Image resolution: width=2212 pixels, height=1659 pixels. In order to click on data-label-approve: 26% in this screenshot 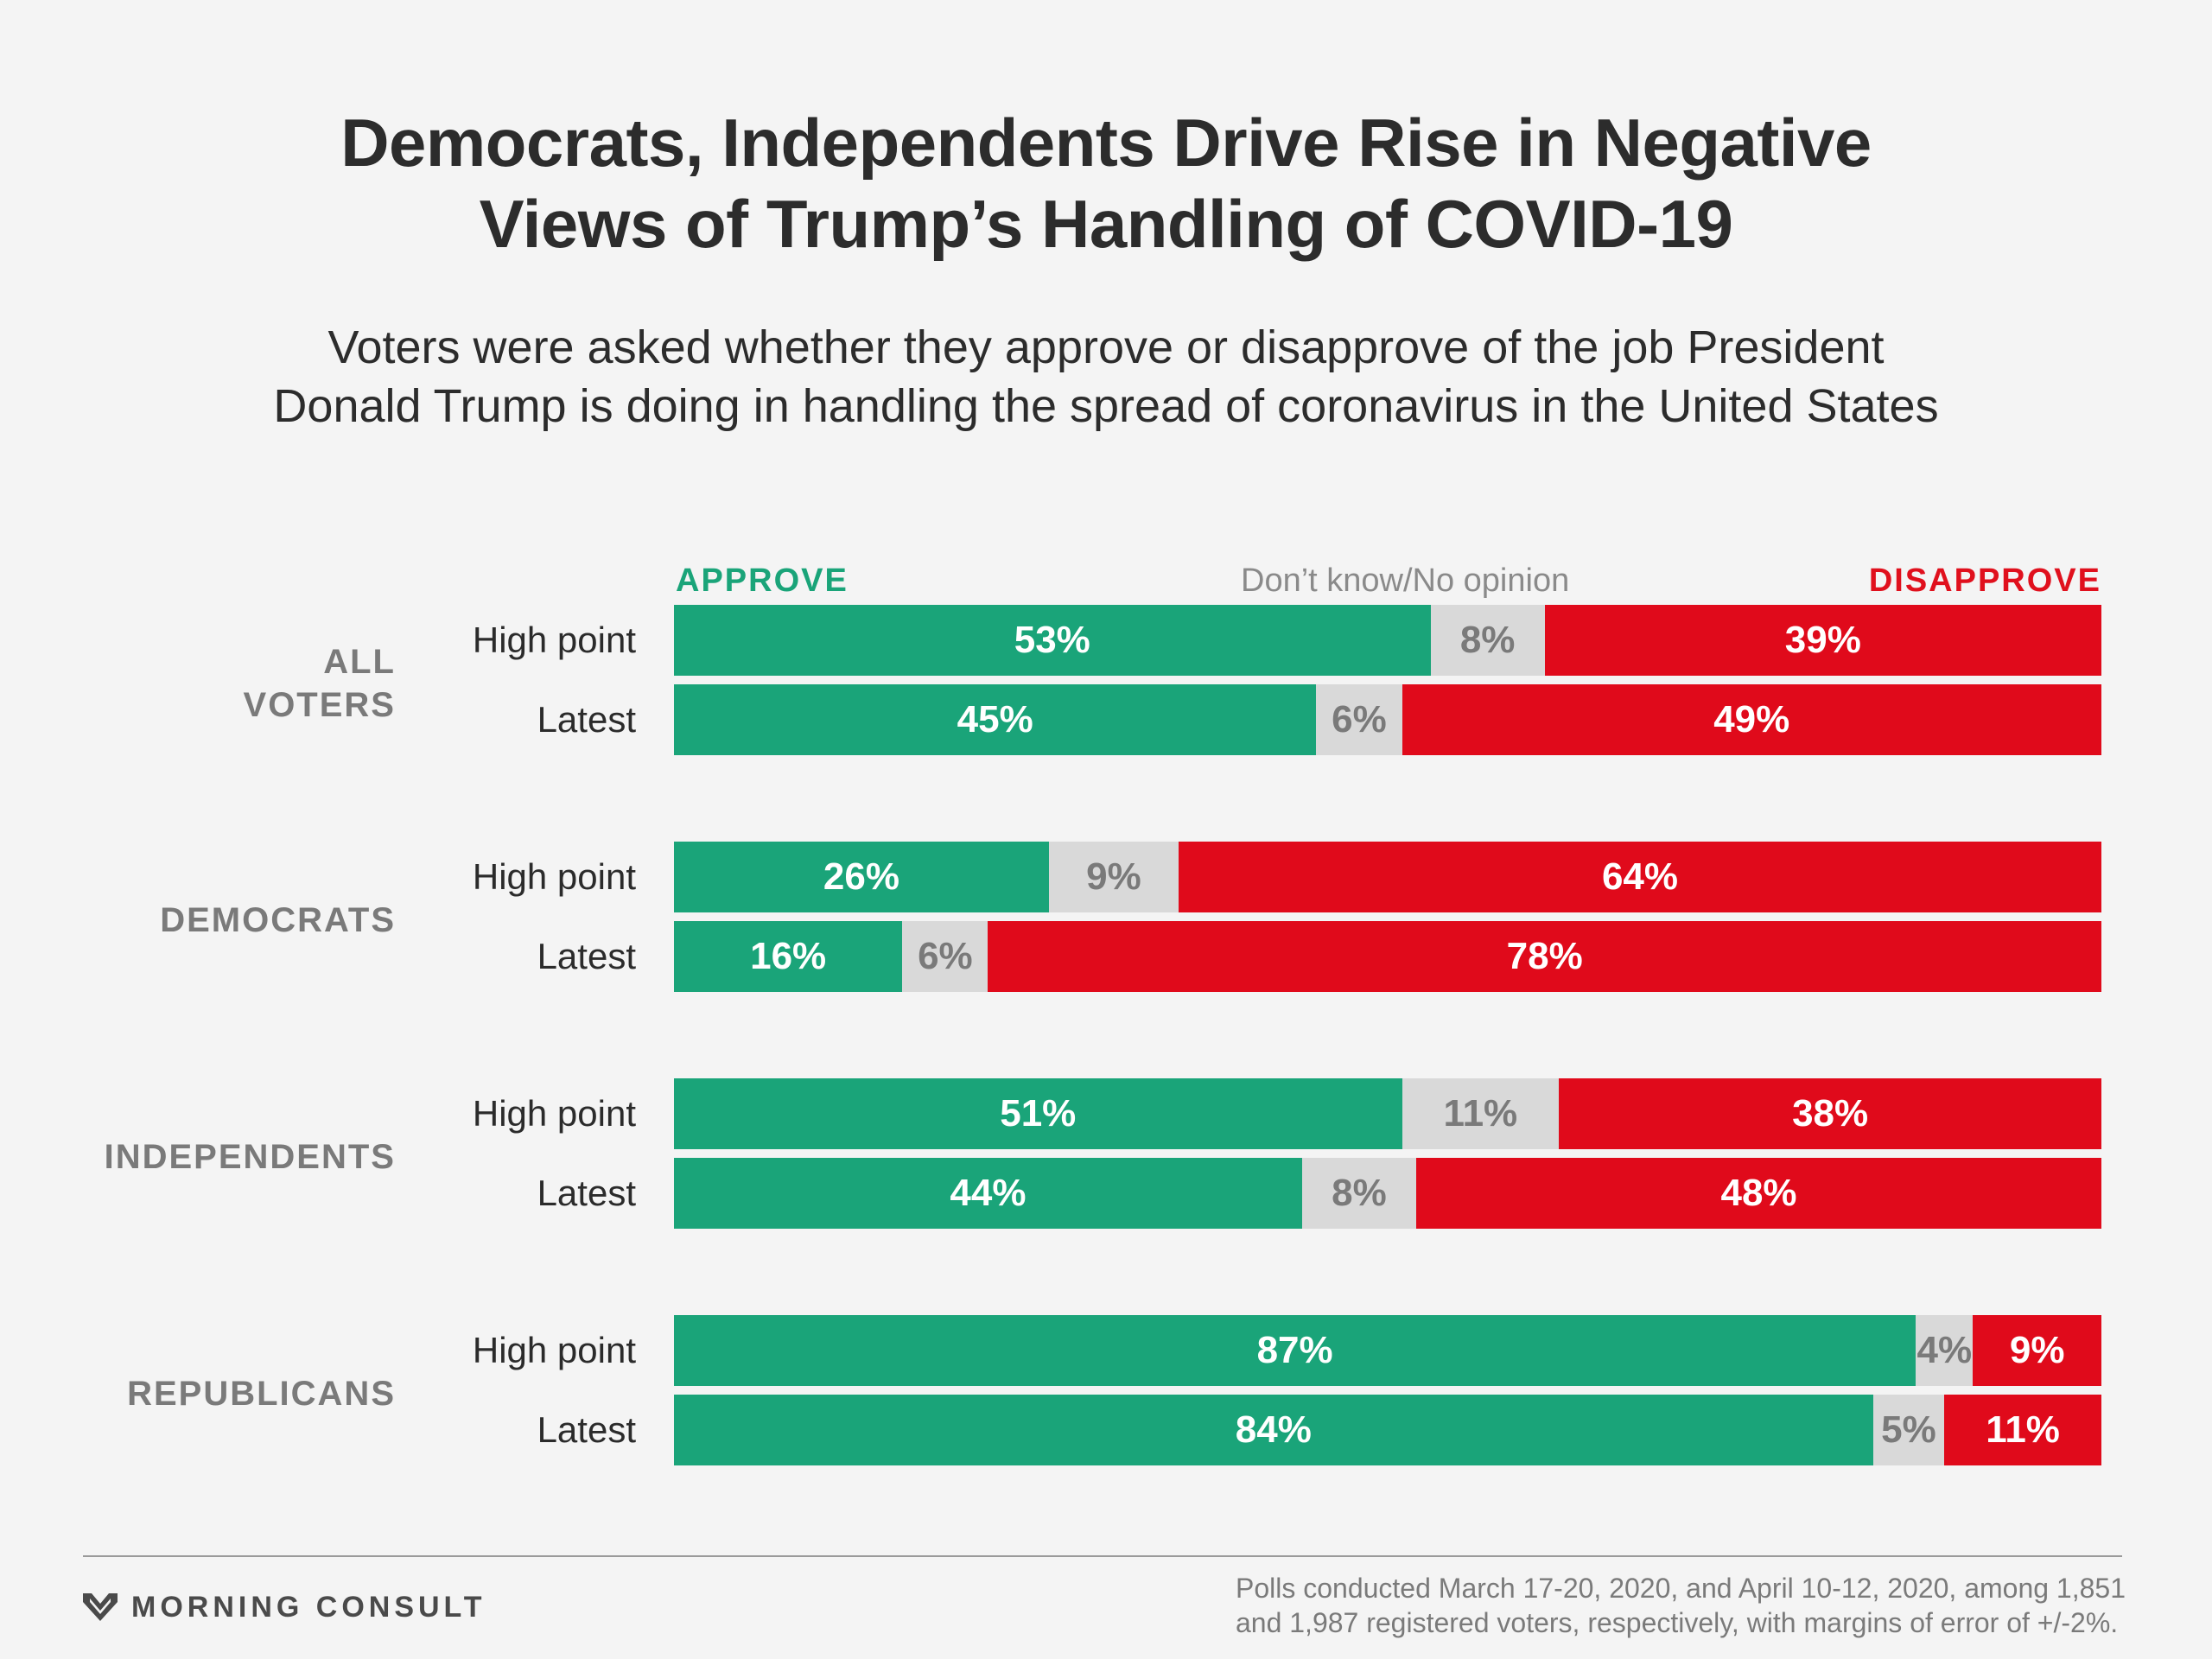, I will do `click(861, 876)`.